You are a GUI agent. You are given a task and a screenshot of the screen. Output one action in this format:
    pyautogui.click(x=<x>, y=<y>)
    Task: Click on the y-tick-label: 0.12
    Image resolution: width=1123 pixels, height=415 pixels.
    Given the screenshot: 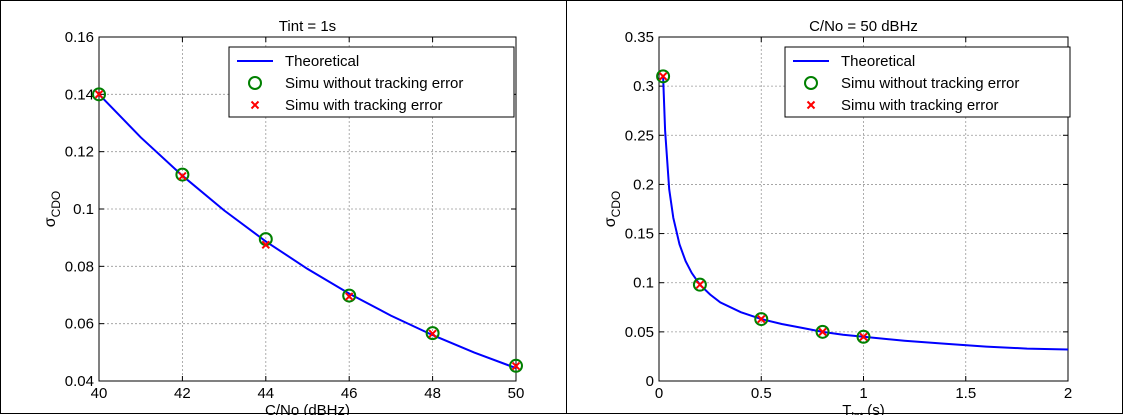 What is the action you would take?
    pyautogui.click(x=79, y=152)
    